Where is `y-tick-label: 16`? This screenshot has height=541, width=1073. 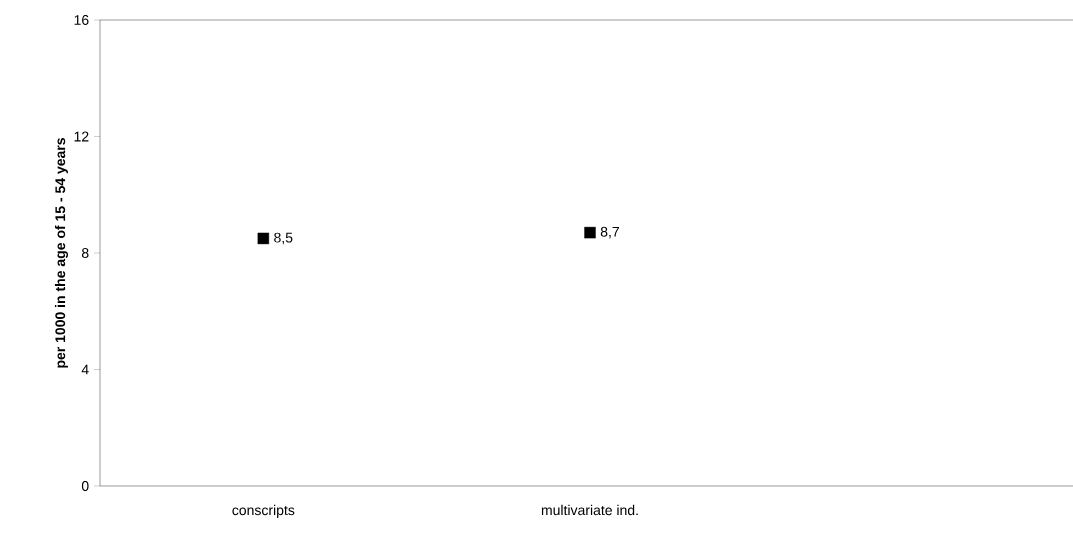 y-tick-label: 16 is located at coordinates (81, 20).